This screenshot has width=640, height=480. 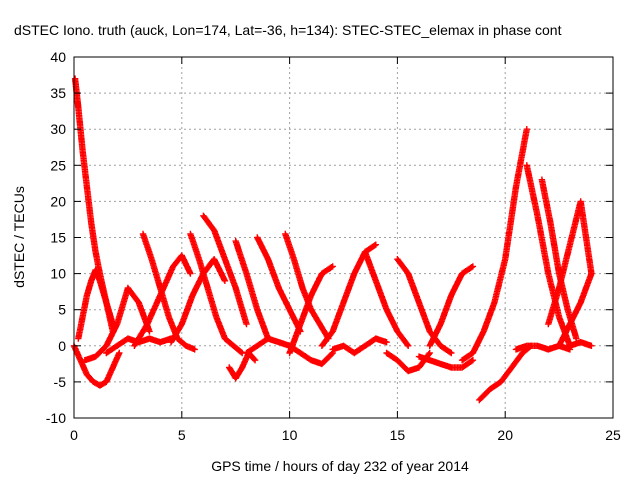 I want to click on y-axis-title: dSTEC / TECUs, so click(x=19, y=237).